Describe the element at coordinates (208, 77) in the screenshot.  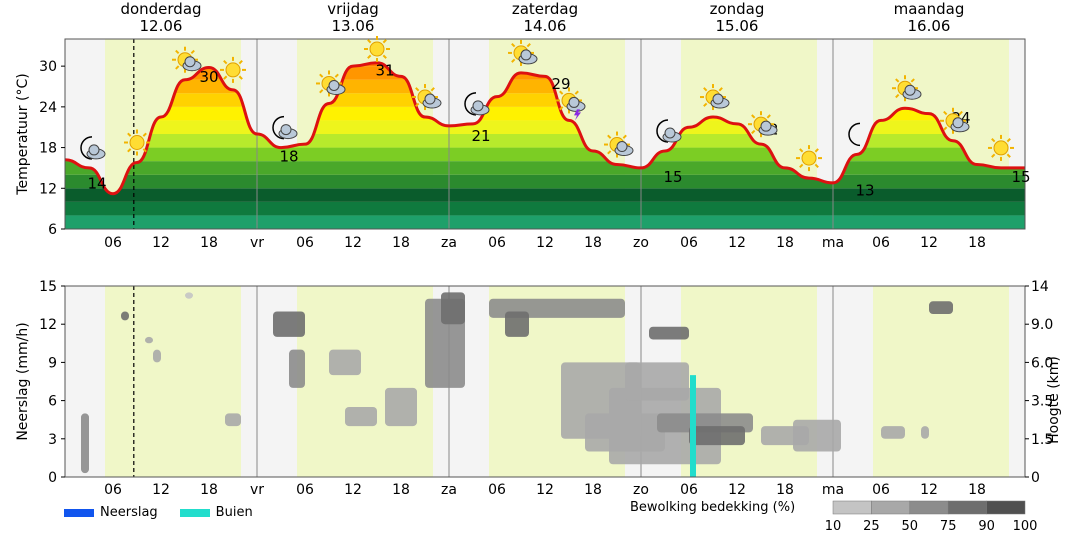
I see `temp-value-label: 30` at that location.